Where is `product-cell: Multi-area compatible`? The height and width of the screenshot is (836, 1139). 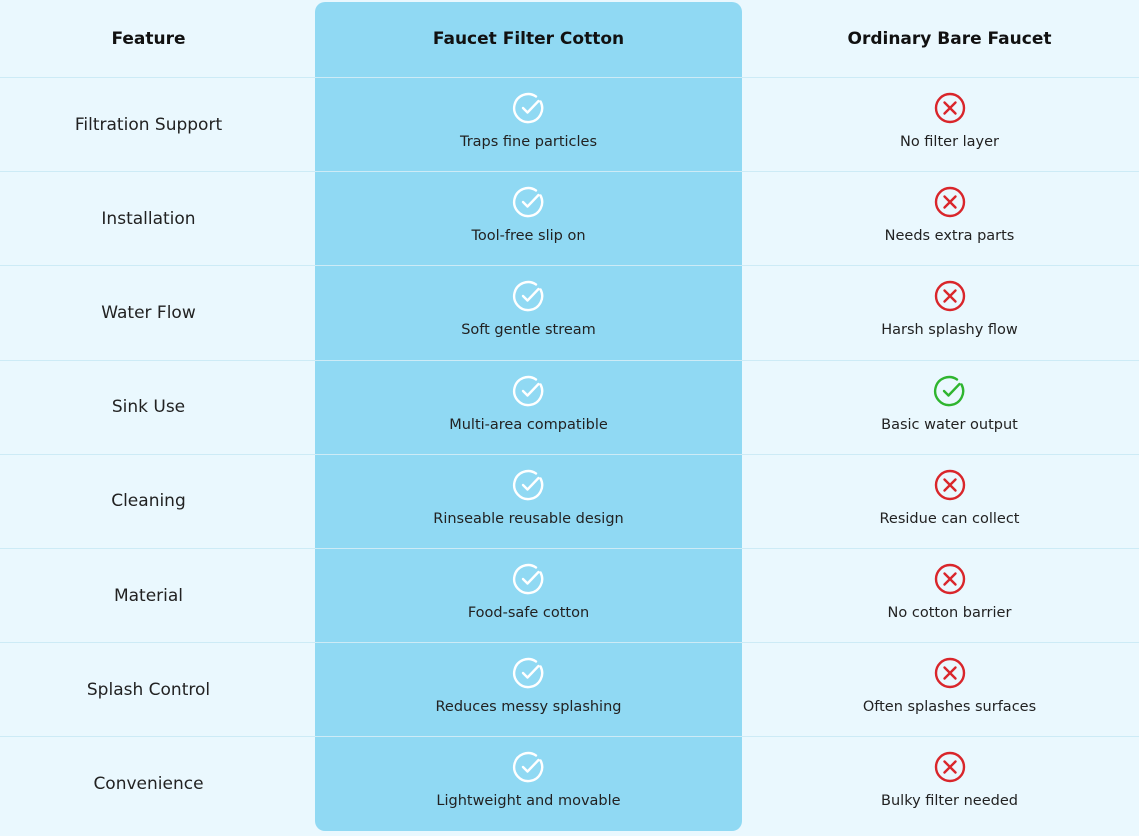
product-cell: Multi-area compatible is located at coordinates (528, 407).